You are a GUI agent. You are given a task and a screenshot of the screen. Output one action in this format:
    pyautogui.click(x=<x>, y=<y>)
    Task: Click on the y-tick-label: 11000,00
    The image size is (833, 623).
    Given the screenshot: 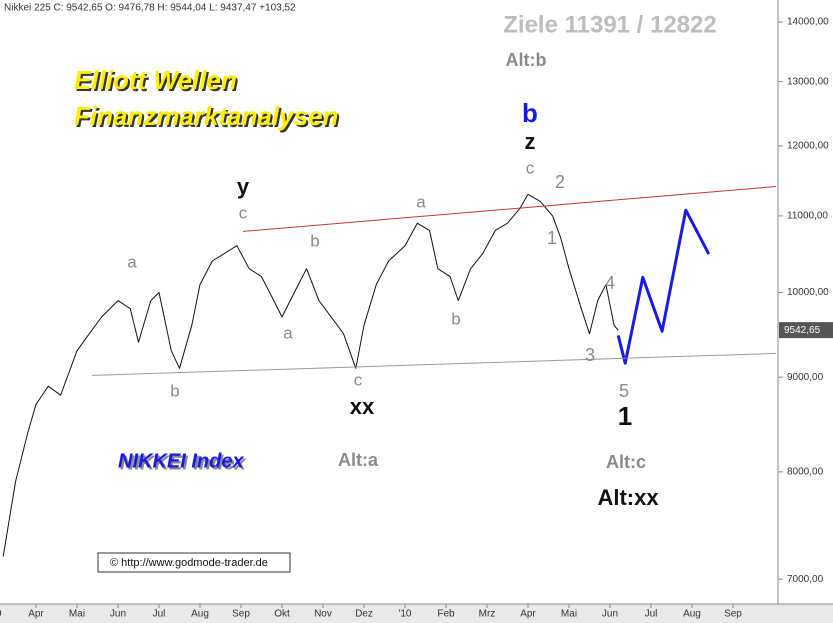 What is the action you would take?
    pyautogui.click(x=807, y=216)
    